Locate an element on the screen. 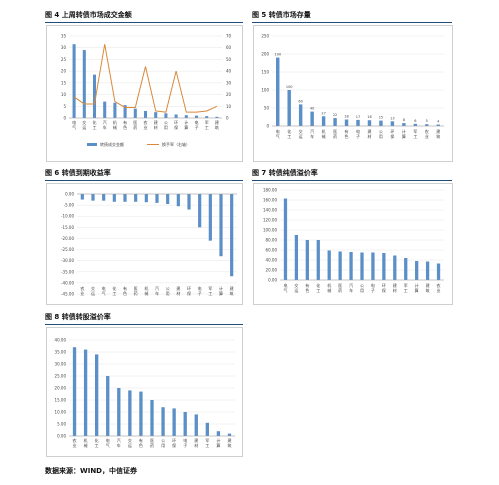 The image size is (499, 485). fig8-category-label: 电气 is located at coordinates (108, 442).